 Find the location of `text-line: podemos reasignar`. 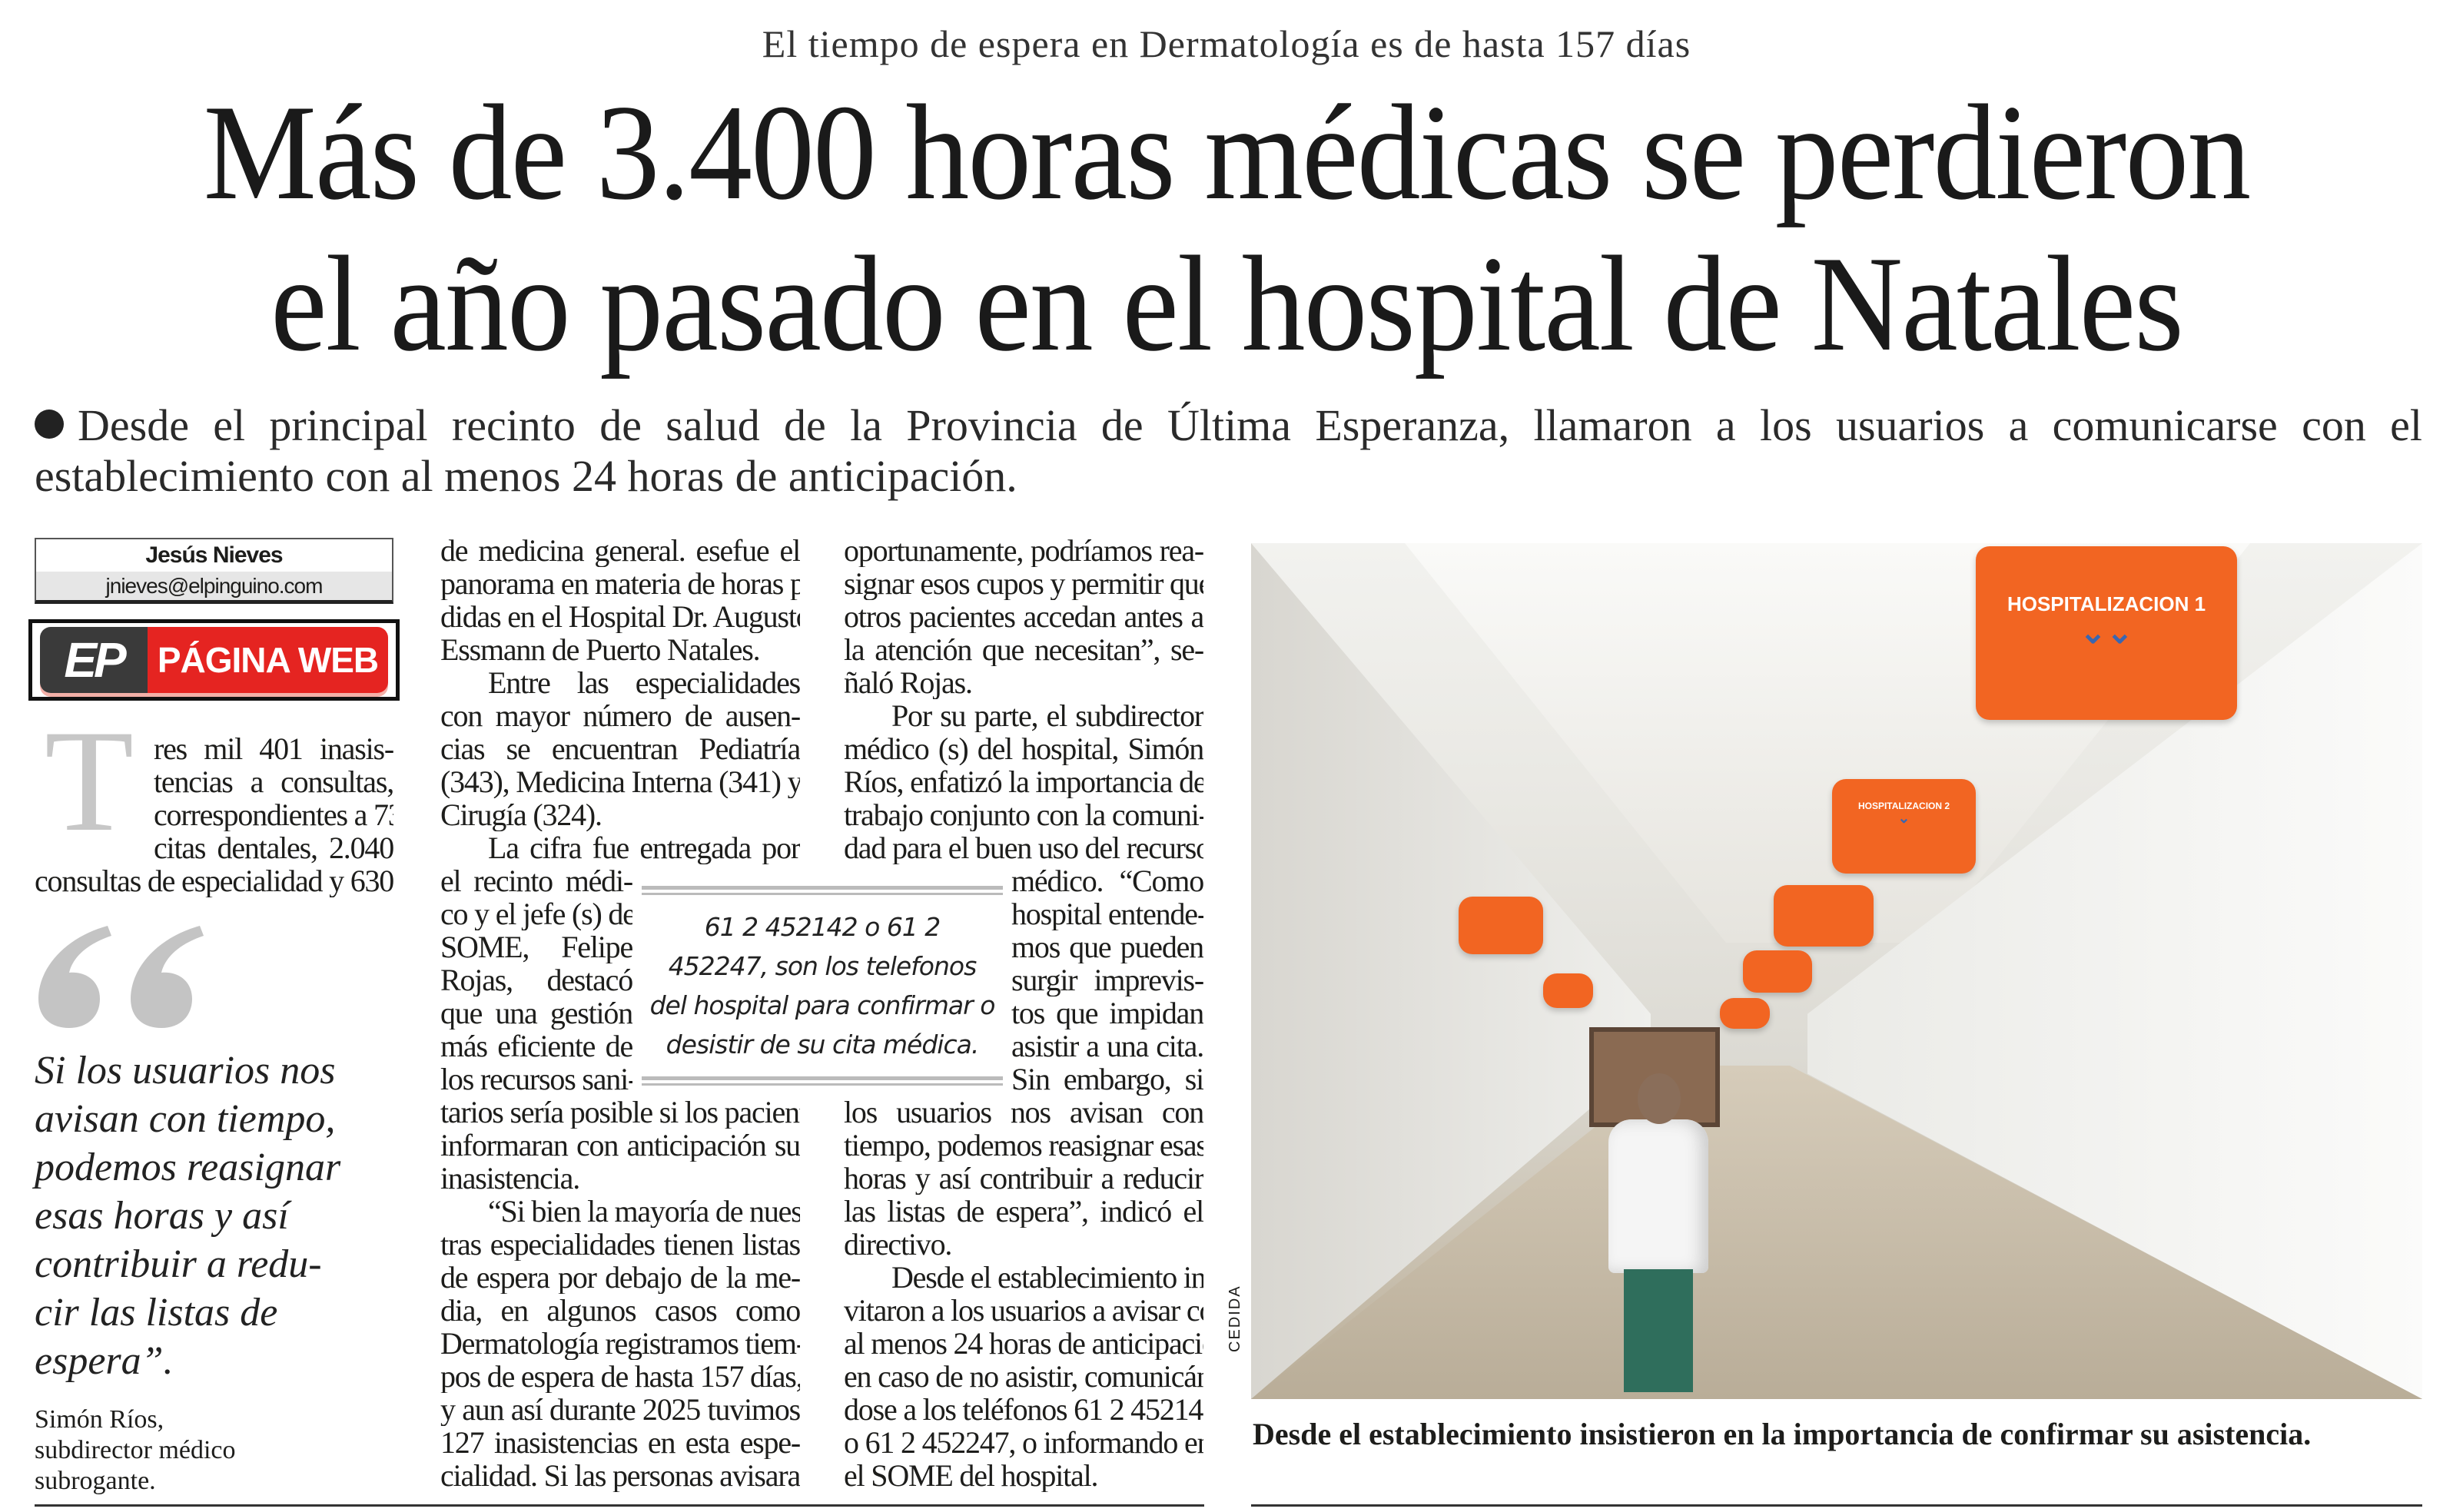

text-line: podemos reasignar is located at coordinates (188, 1167).